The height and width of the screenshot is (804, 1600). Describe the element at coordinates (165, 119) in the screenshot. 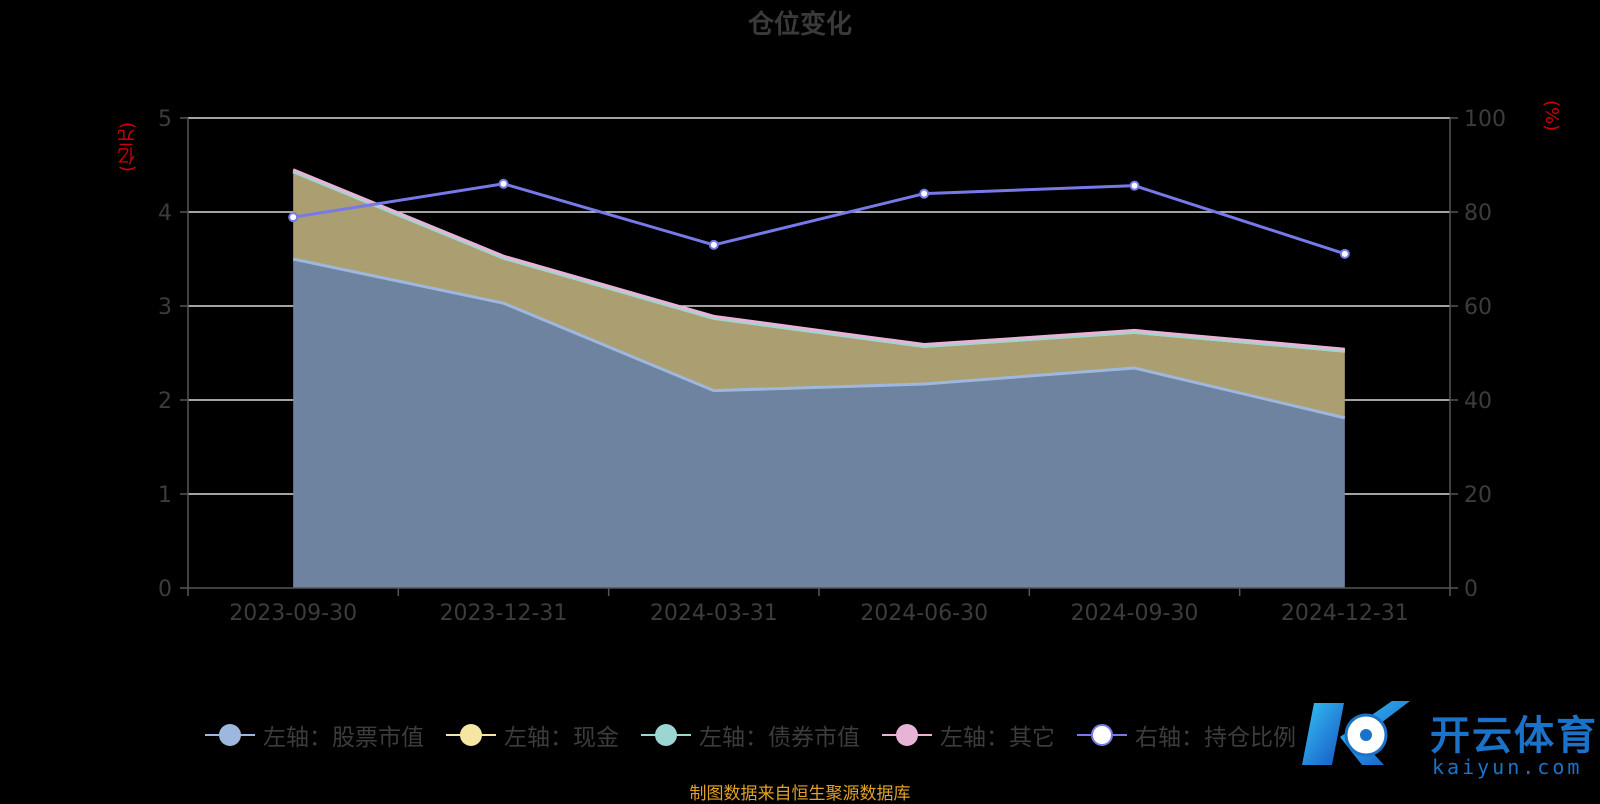

I see `left-axis-tick-label: 5` at that location.